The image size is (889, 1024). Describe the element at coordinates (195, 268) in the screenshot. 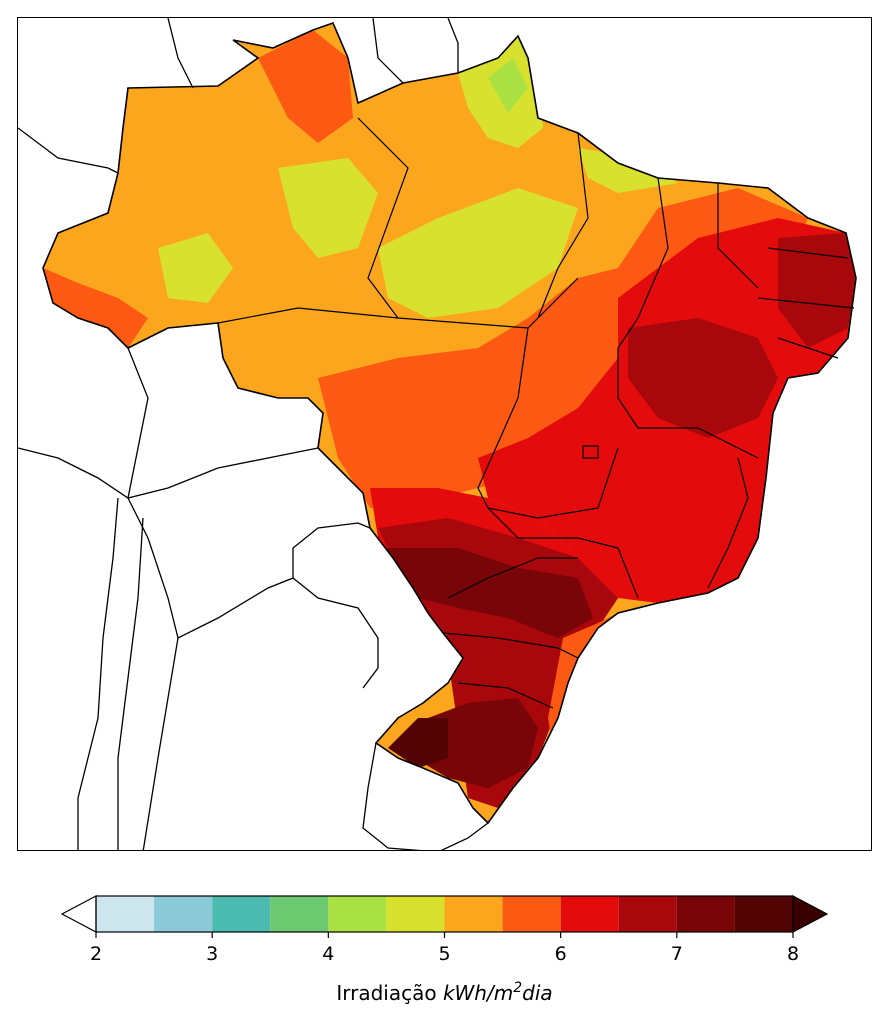

I see `zone-north-green-c` at that location.